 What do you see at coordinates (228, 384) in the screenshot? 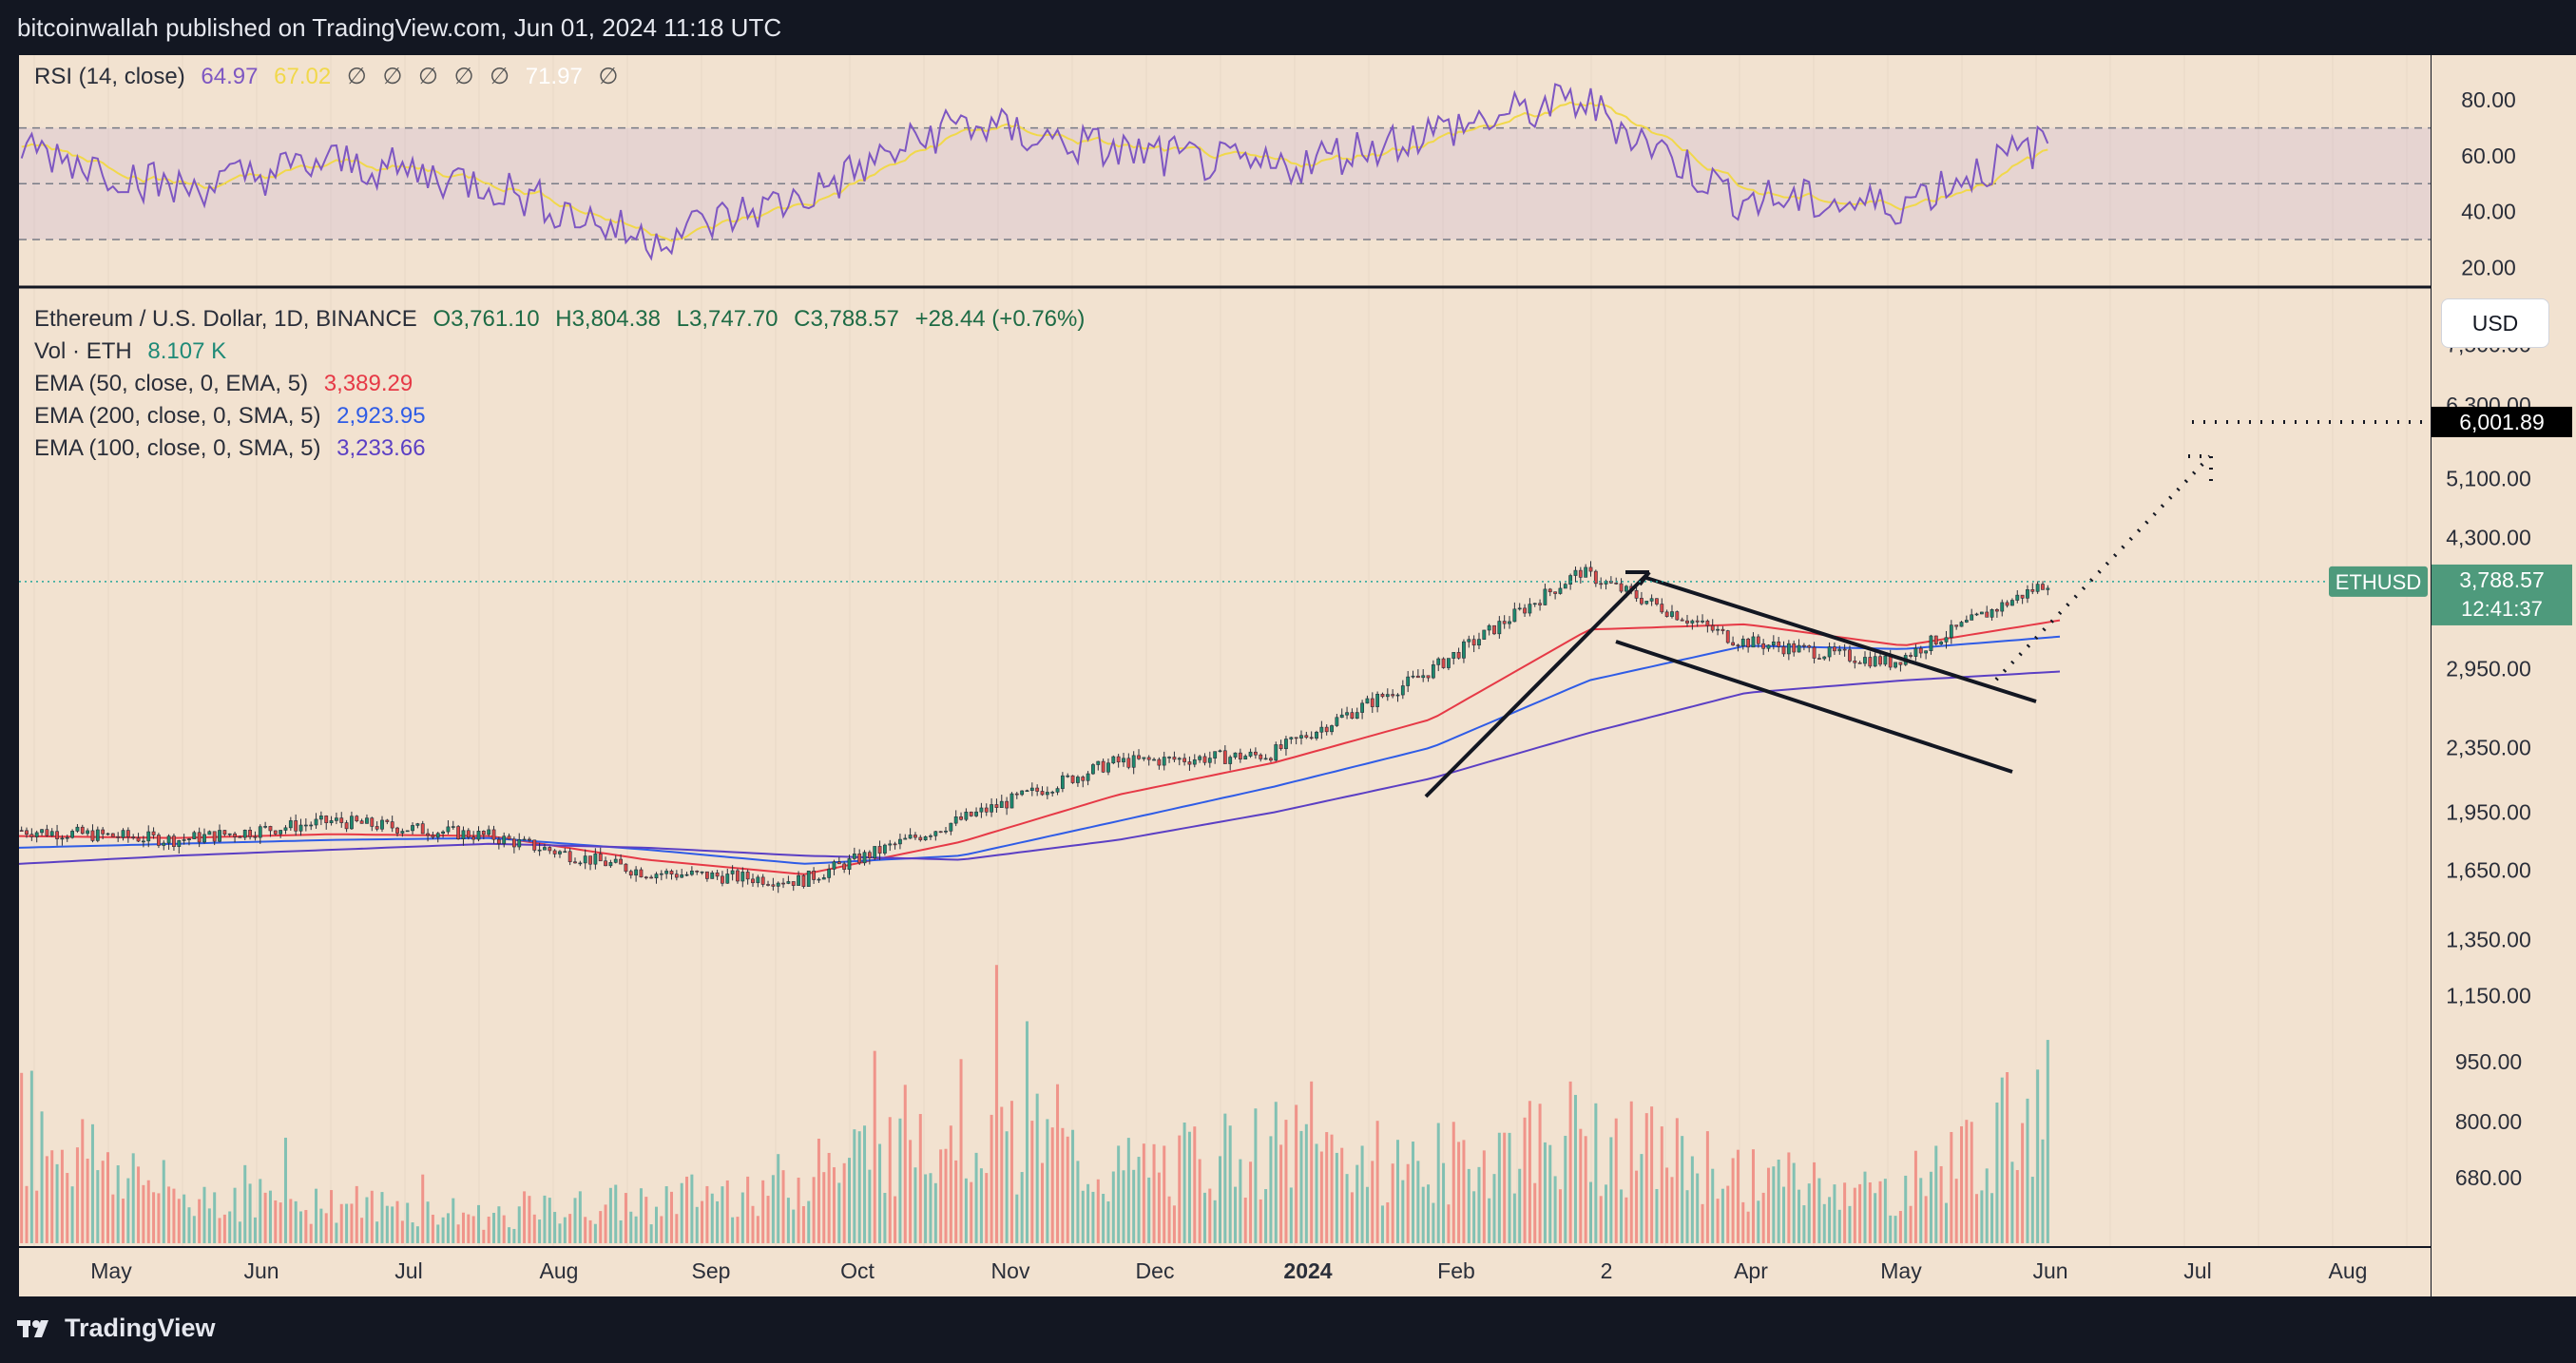
I see `ema50-legend: EMA (50, close, 0, EMA, 5) 3,389.29` at bounding box center [228, 384].